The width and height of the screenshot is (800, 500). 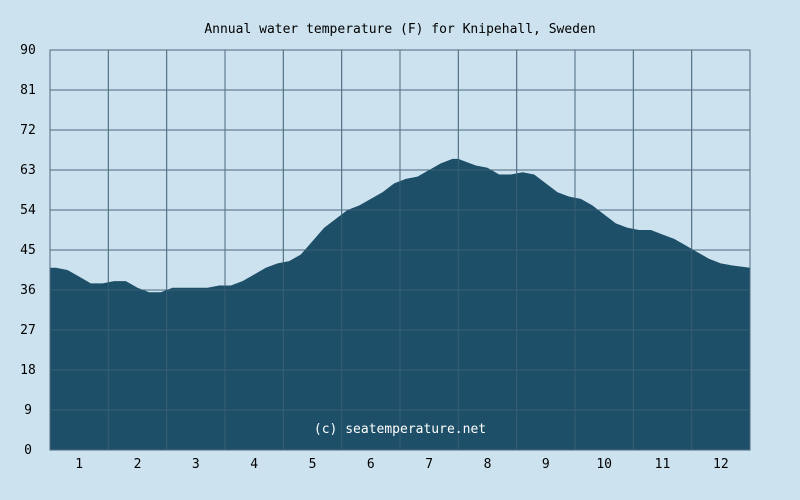 What do you see at coordinates (196, 464) in the screenshot?
I see `x-tick-label: 3` at bounding box center [196, 464].